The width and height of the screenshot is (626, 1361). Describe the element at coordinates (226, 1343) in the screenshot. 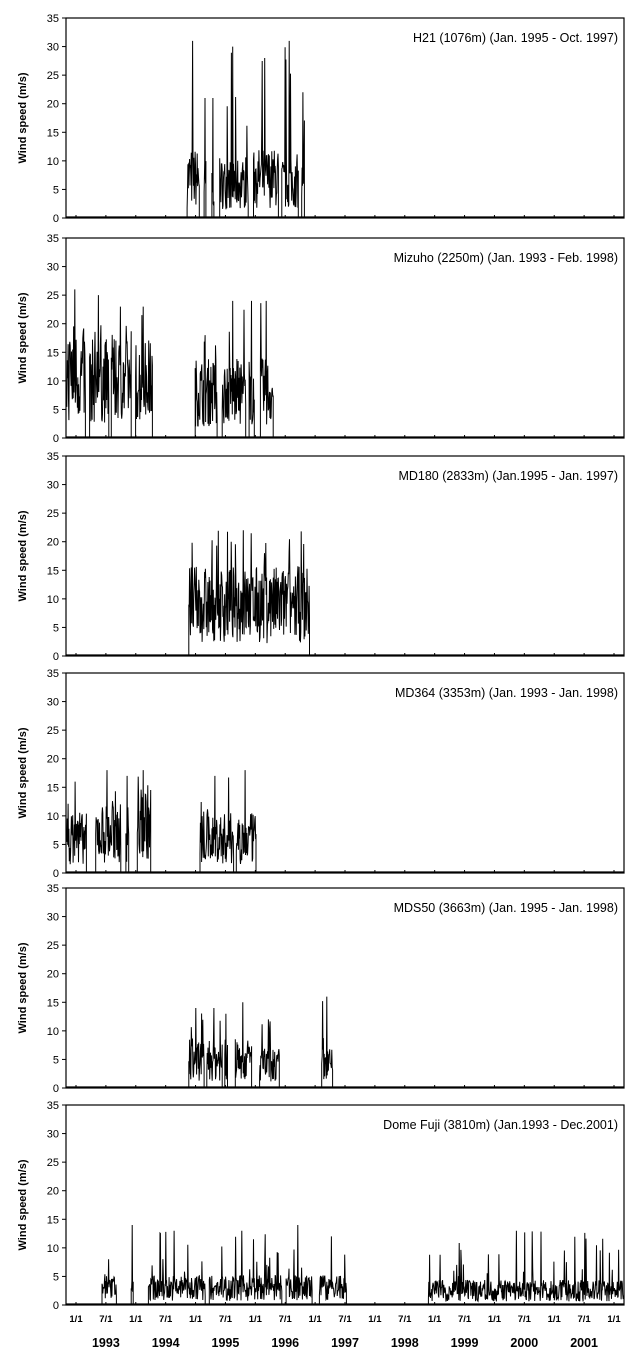

I see `year-label: 1995` at that location.